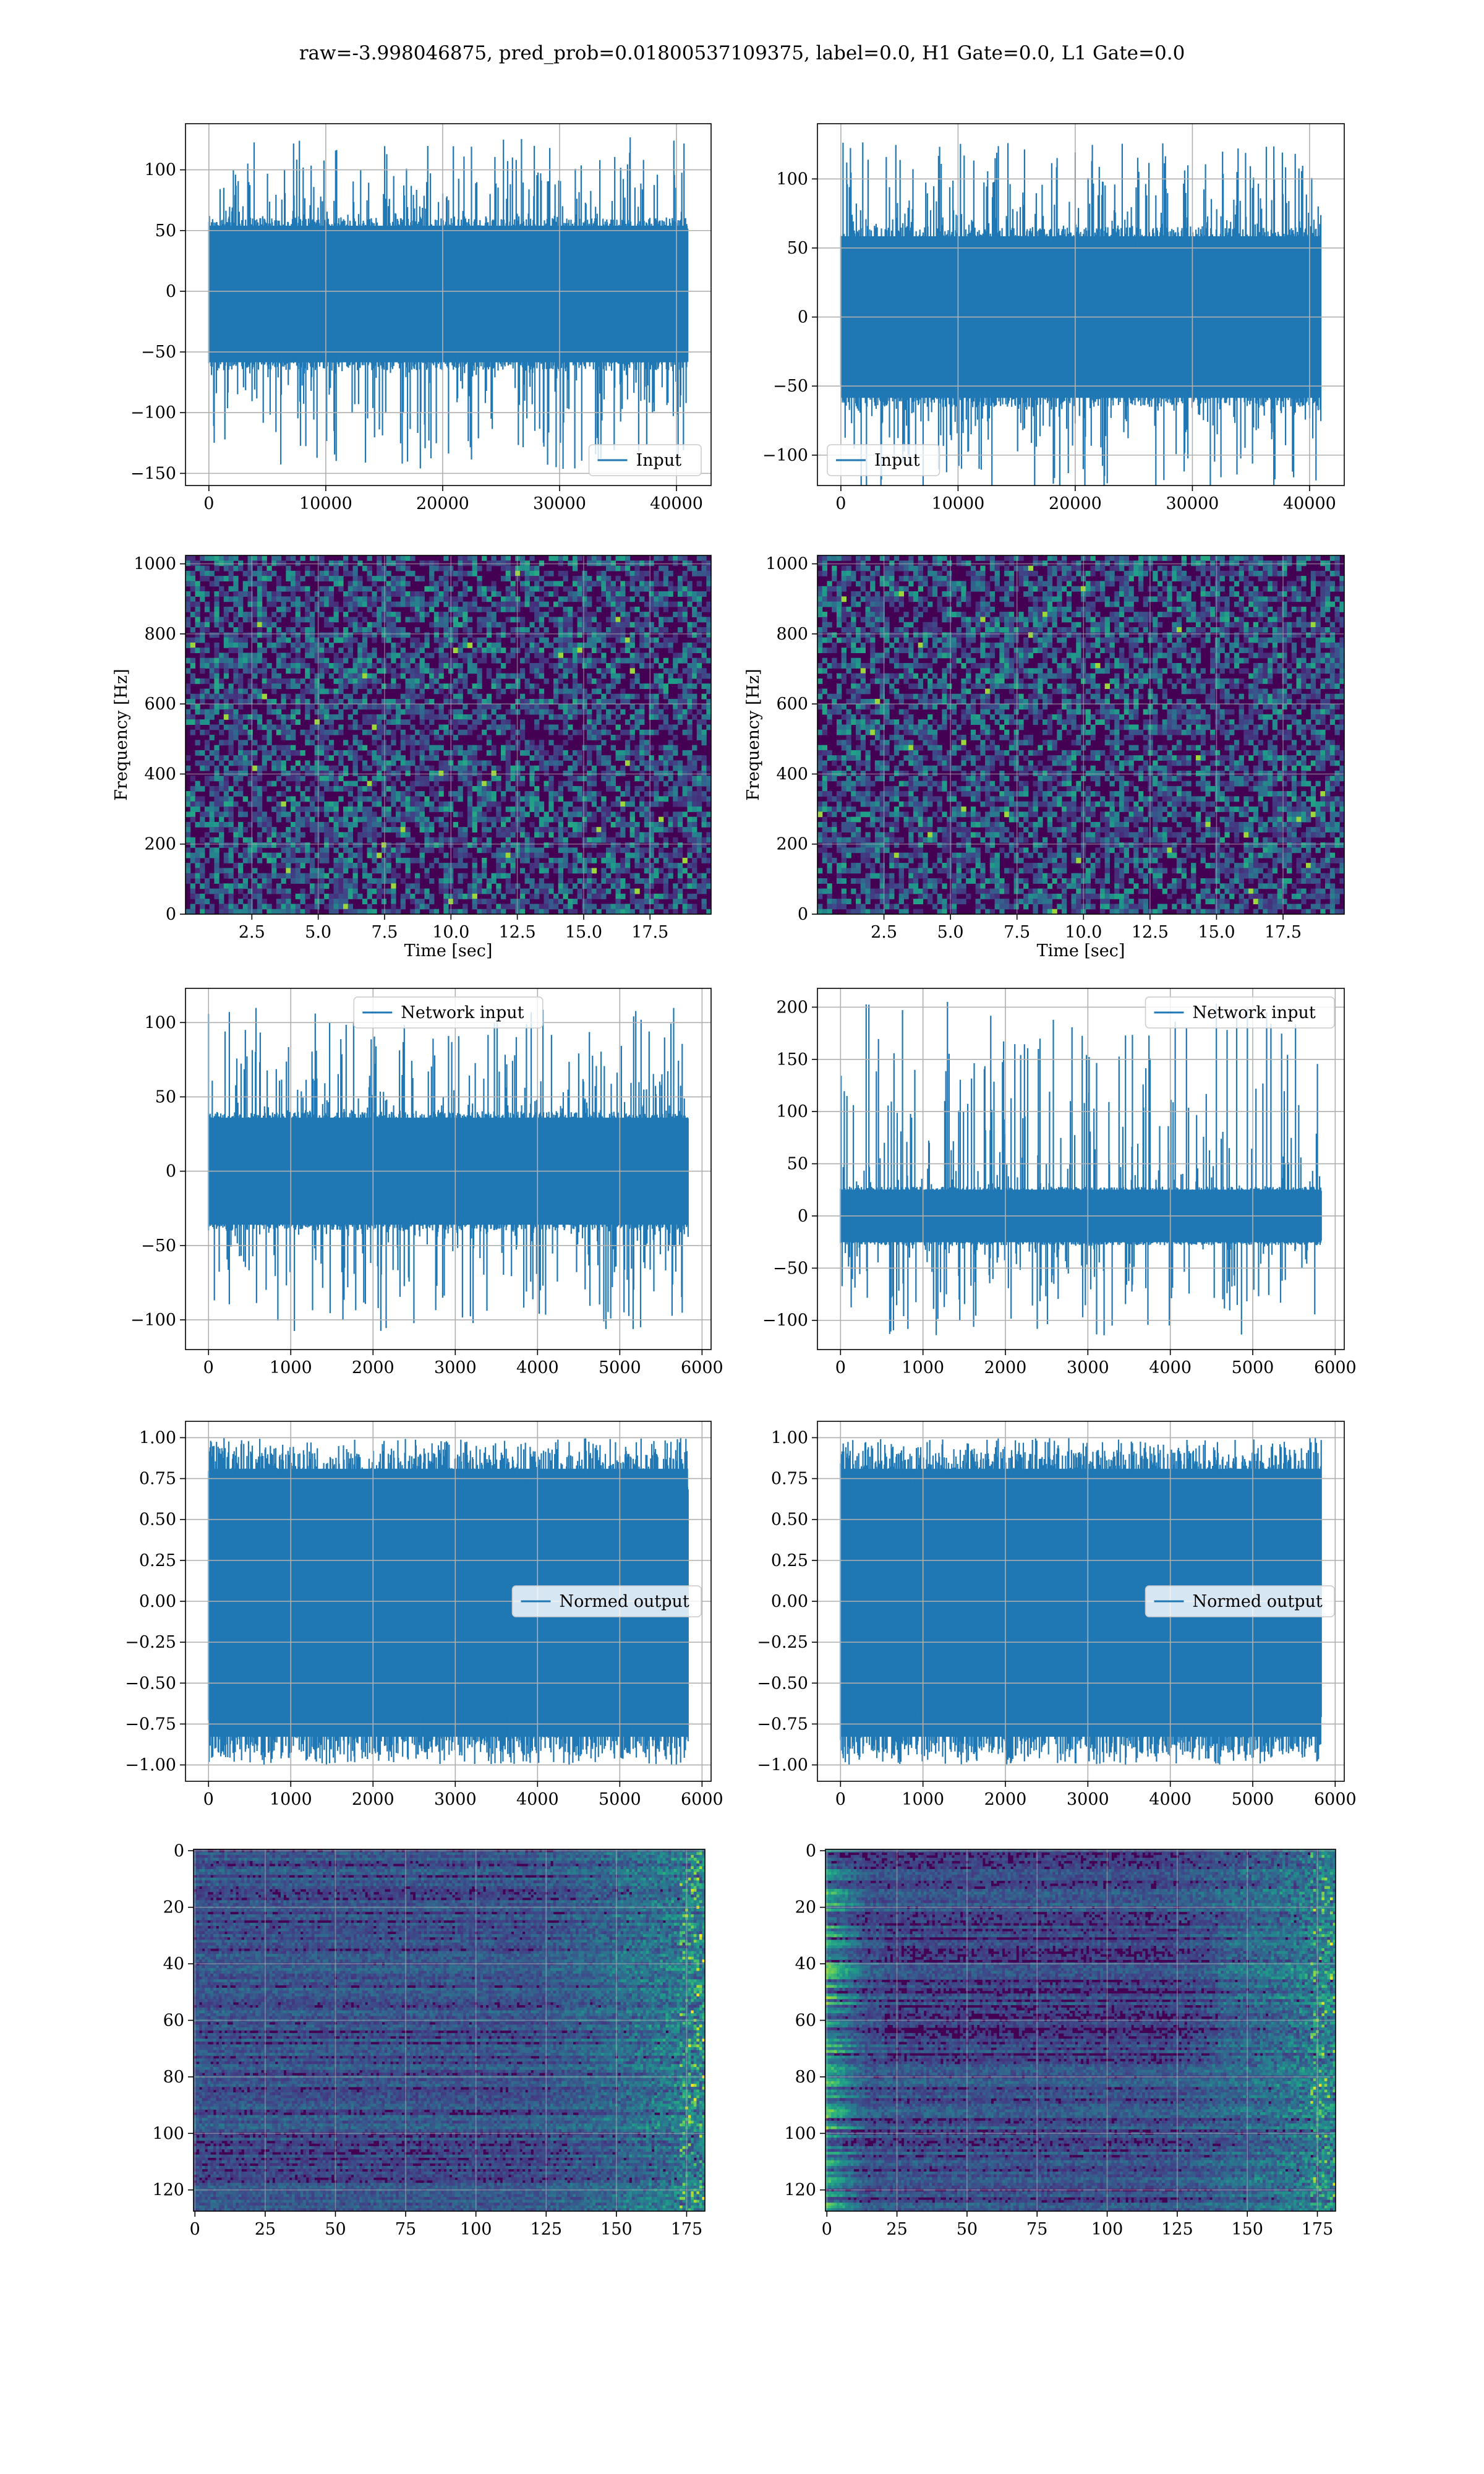 The height and width of the screenshot is (2474, 1484). I want to click on ticks-r1l: 0 10000 20000 30000 40000 −150 −100 −50 0 50 100, so click(416, 337).